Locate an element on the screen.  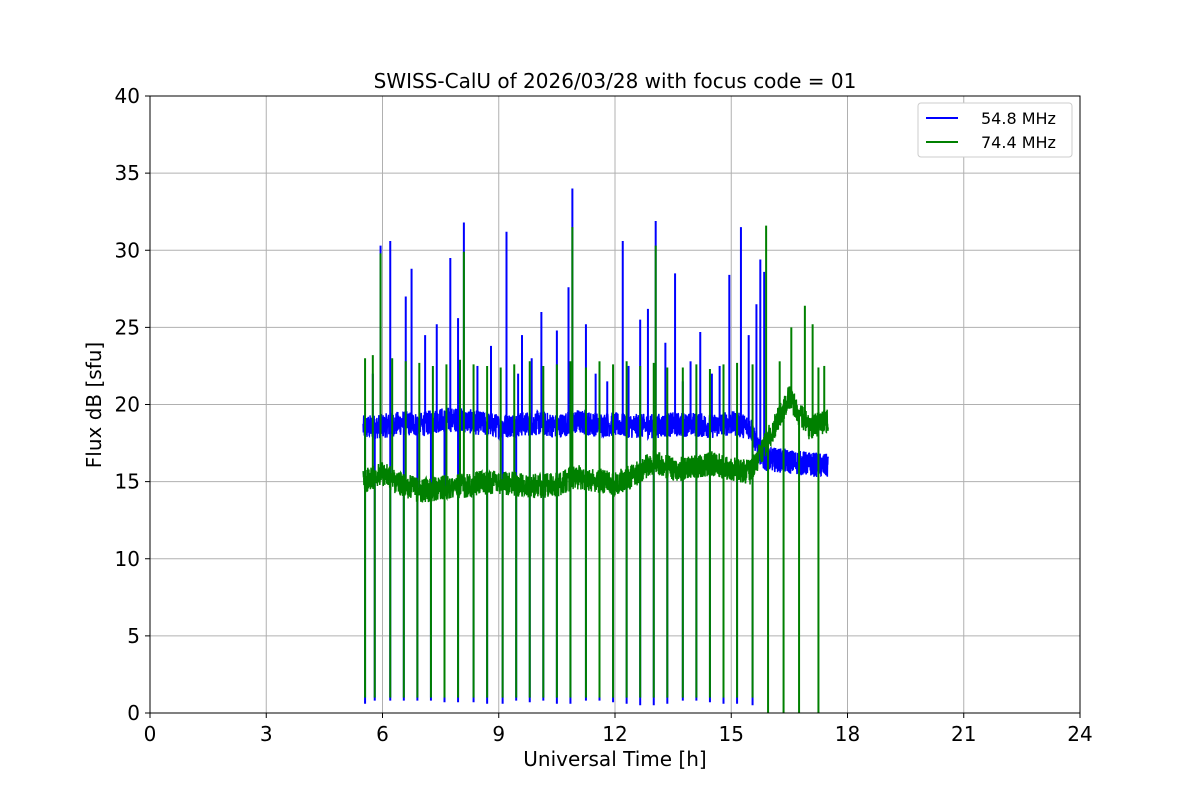
x-tick-label: 24 is located at coordinates (1079, 734).